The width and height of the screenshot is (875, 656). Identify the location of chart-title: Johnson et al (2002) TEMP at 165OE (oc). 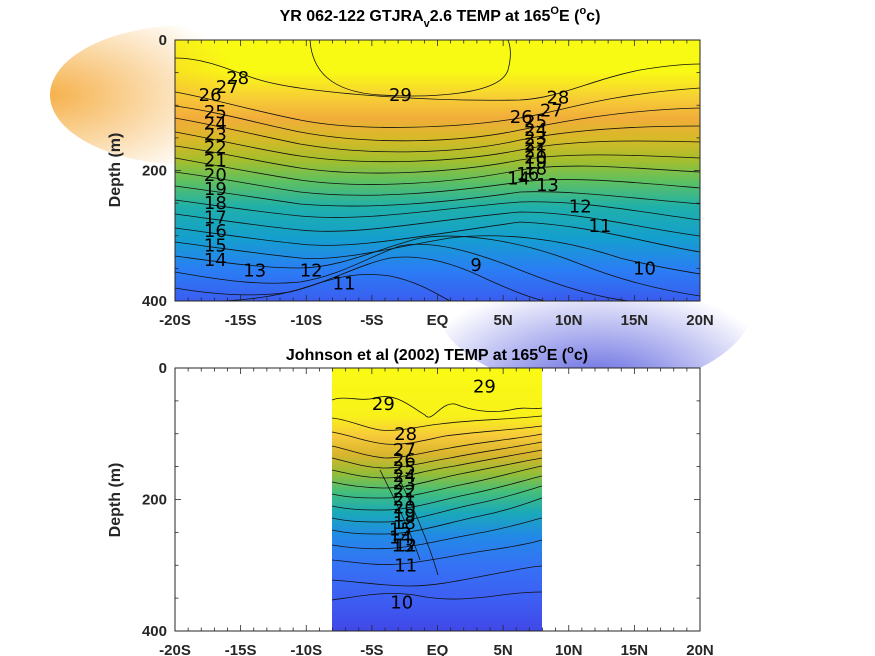
(437, 354).